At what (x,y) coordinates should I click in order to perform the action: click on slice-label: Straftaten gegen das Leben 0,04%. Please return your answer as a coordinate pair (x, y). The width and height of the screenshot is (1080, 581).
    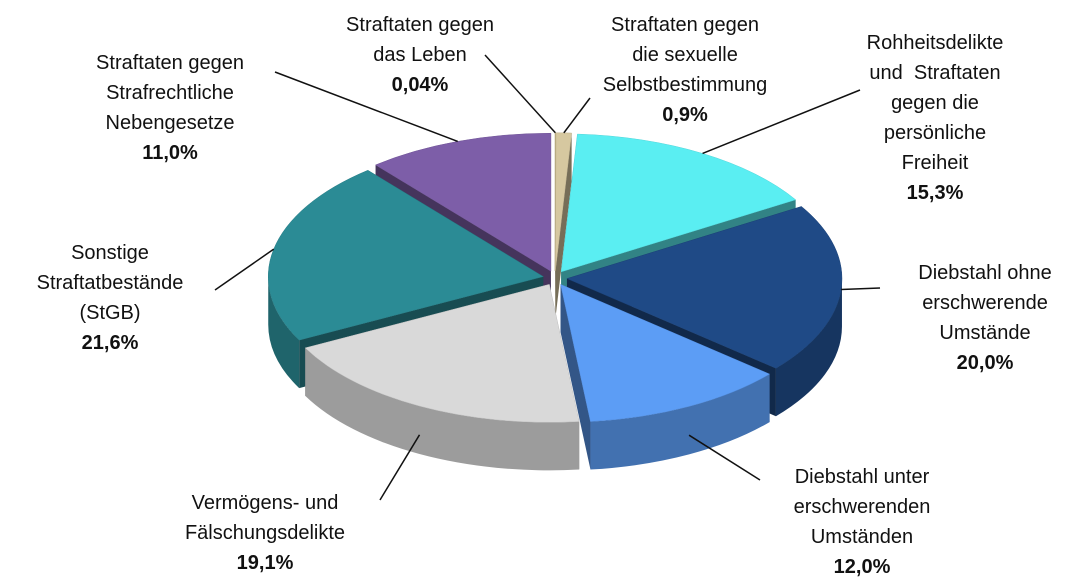
    Looking at the image, I should click on (420, 55).